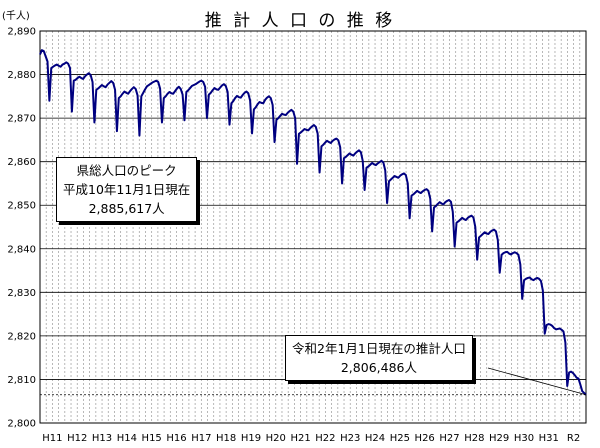 The height and width of the screenshot is (448, 600). I want to click on x-tick-label: H16, so click(176, 438).